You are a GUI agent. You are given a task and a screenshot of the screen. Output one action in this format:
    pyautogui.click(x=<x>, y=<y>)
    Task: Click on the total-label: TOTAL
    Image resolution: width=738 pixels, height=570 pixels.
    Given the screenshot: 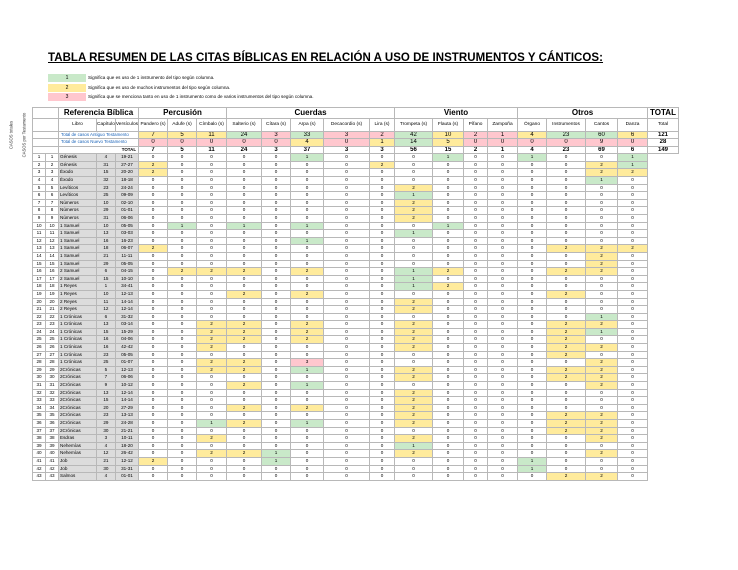 What is the action you would take?
    pyautogui.click(x=98, y=150)
    